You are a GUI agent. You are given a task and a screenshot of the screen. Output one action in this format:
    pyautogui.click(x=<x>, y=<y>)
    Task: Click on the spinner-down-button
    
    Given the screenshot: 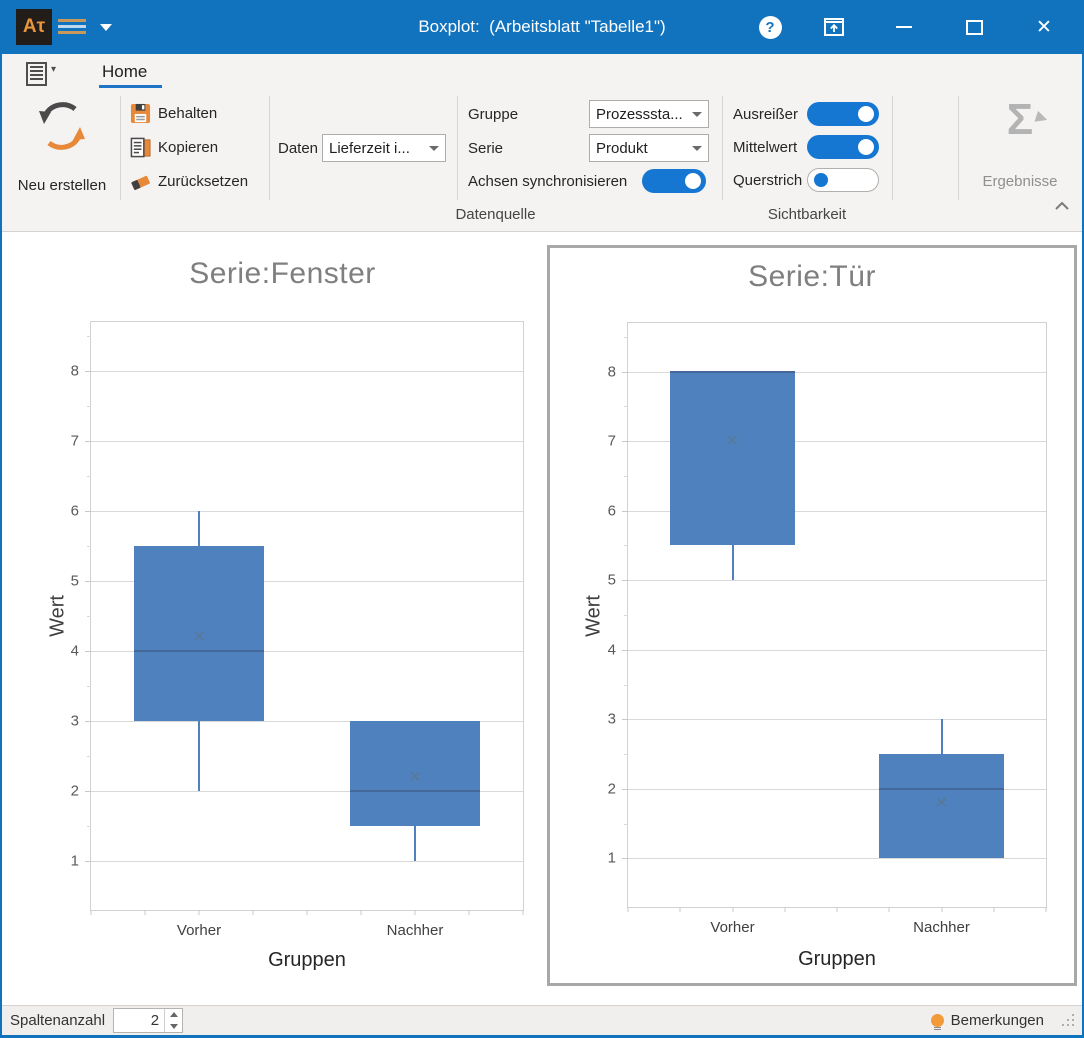 What is the action you would take?
    pyautogui.click(x=173, y=1027)
    